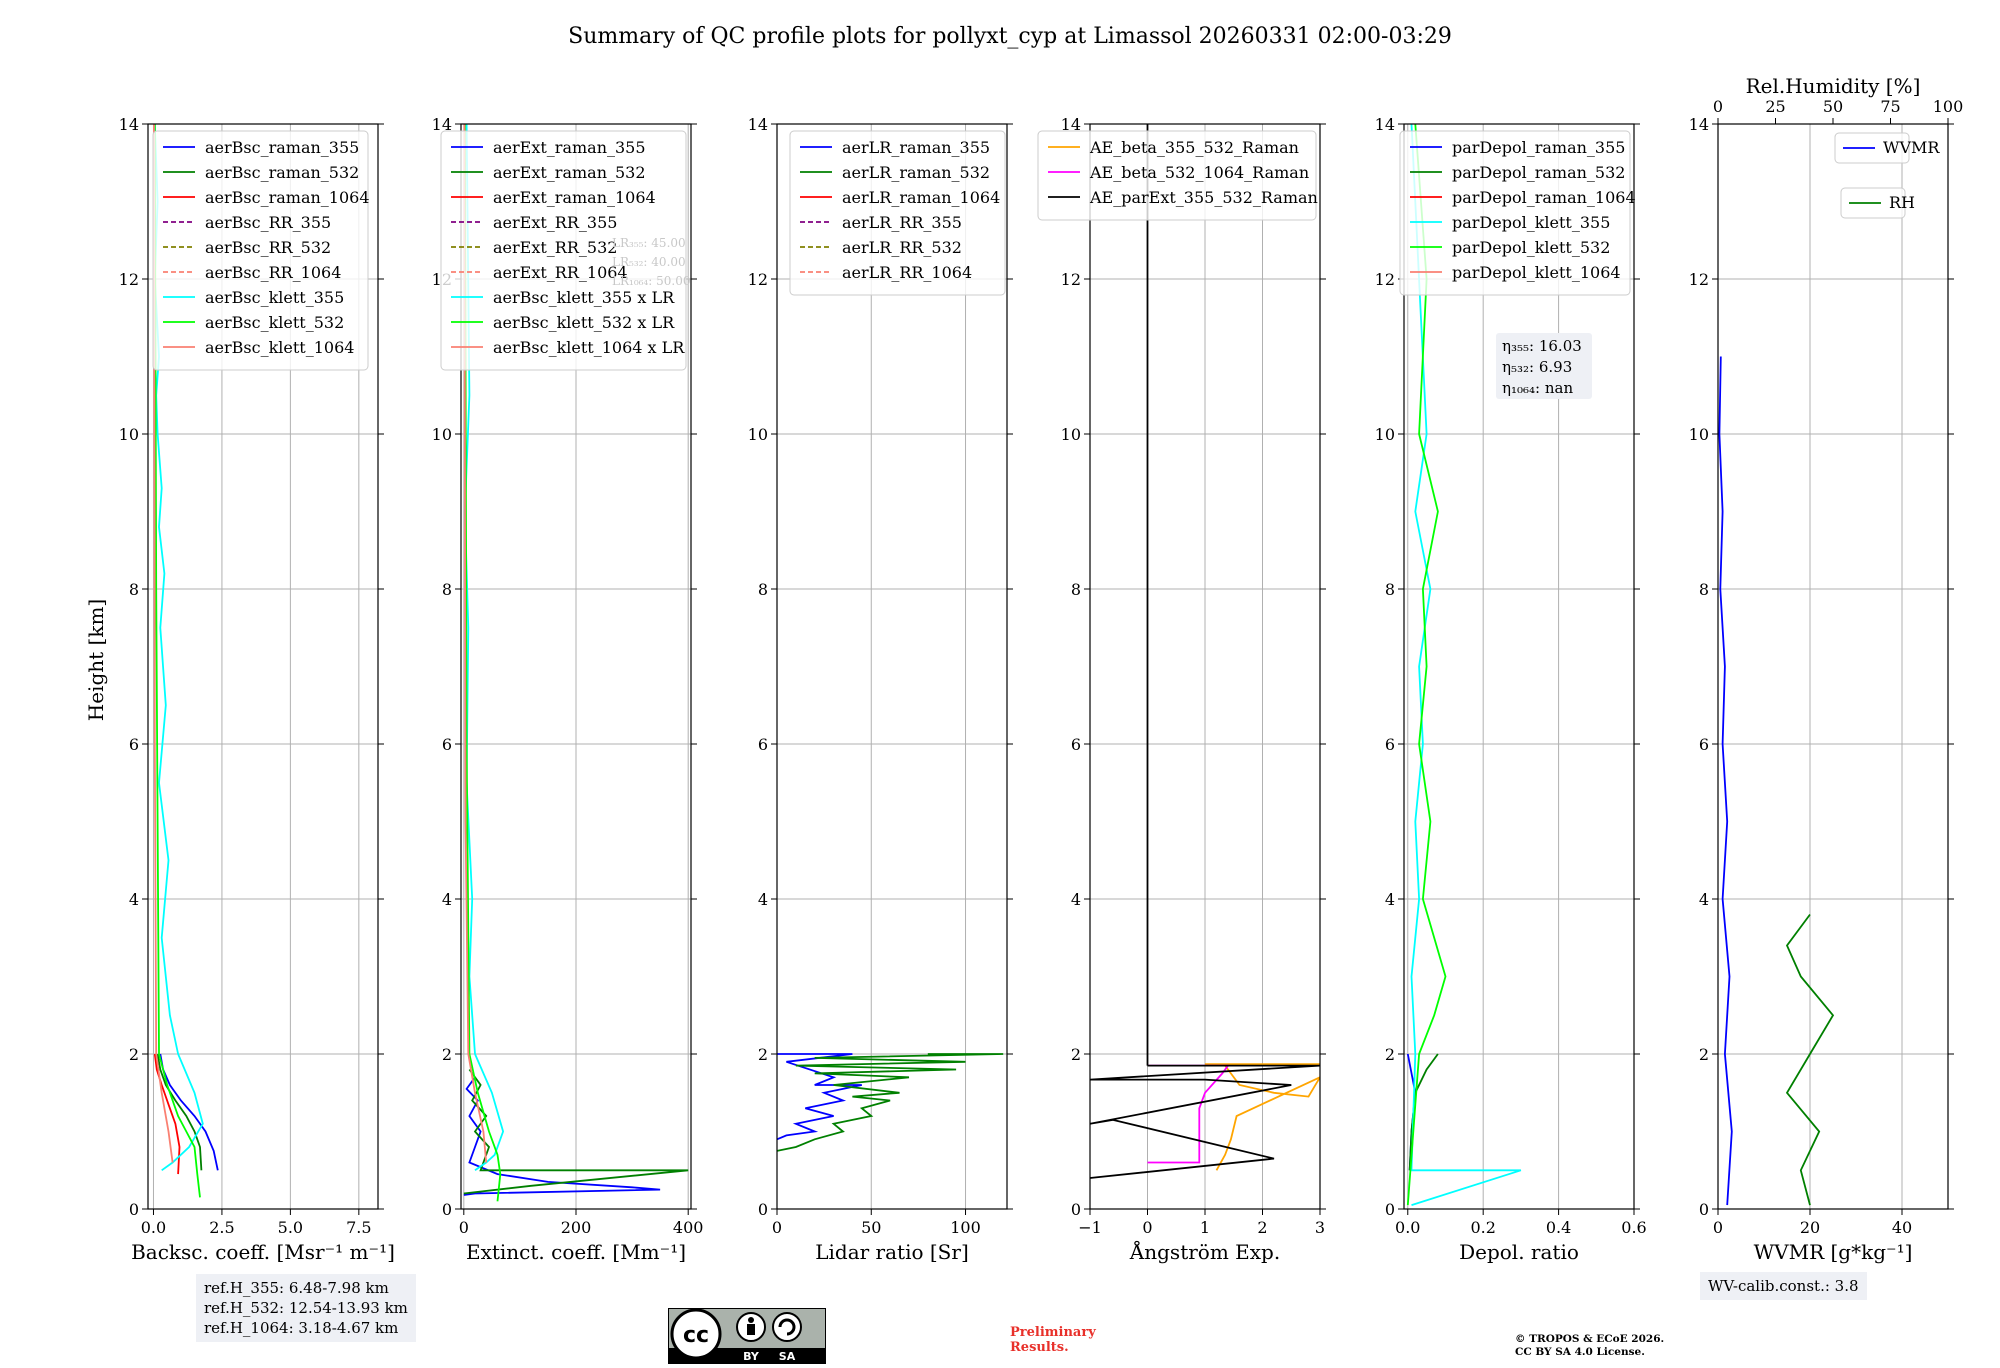 This screenshot has height=1368, width=2000. Describe the element at coordinates (1537, 367) in the screenshot. I see `eta-note: η₅₃₂: 6.93` at that location.